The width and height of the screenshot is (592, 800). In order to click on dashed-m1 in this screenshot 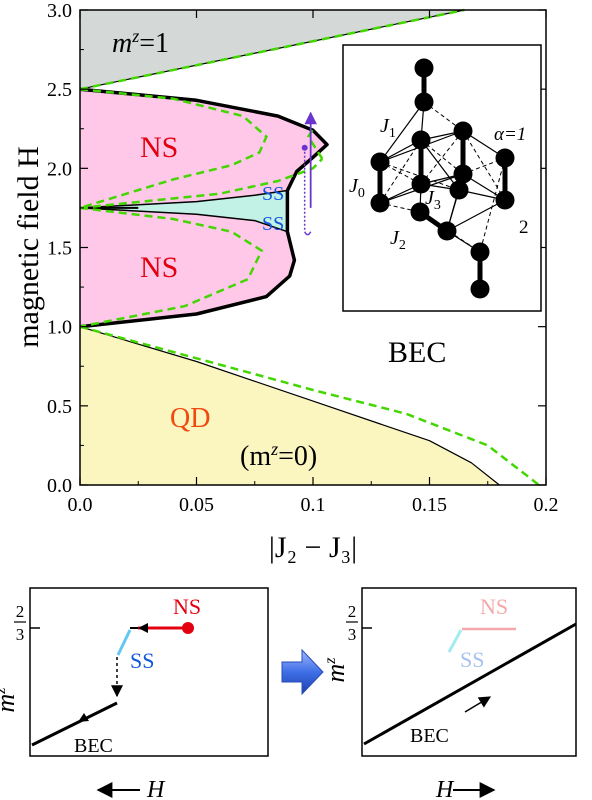, I will do `click(272, 49)`.